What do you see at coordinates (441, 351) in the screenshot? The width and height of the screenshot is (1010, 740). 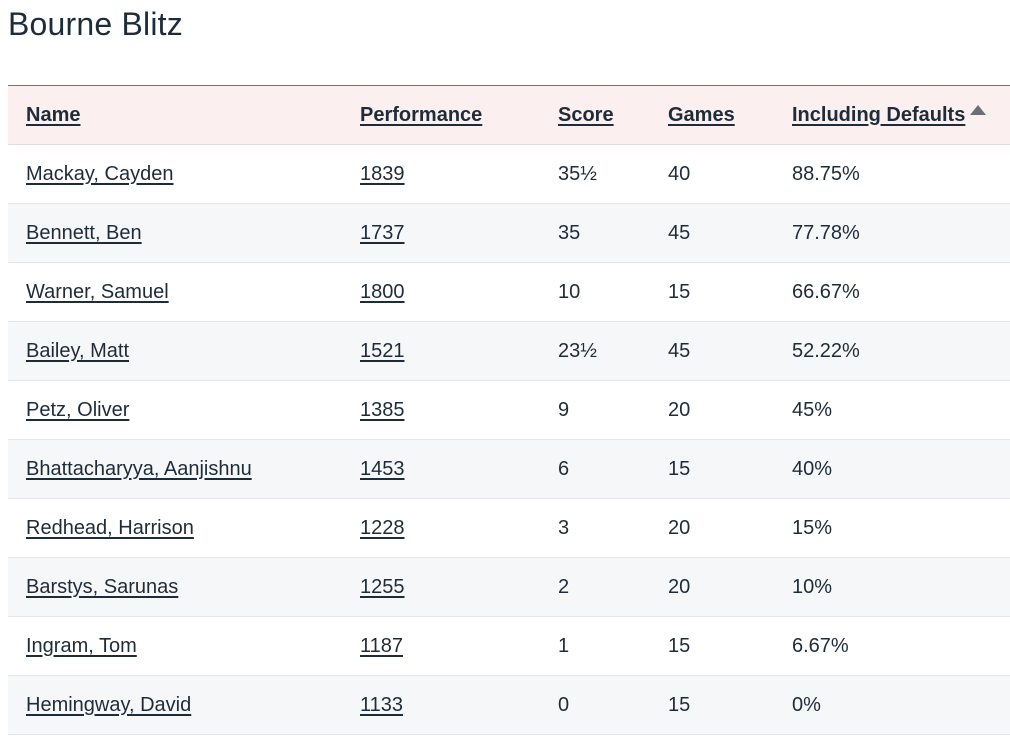 I see `cell-performance: 1521` at bounding box center [441, 351].